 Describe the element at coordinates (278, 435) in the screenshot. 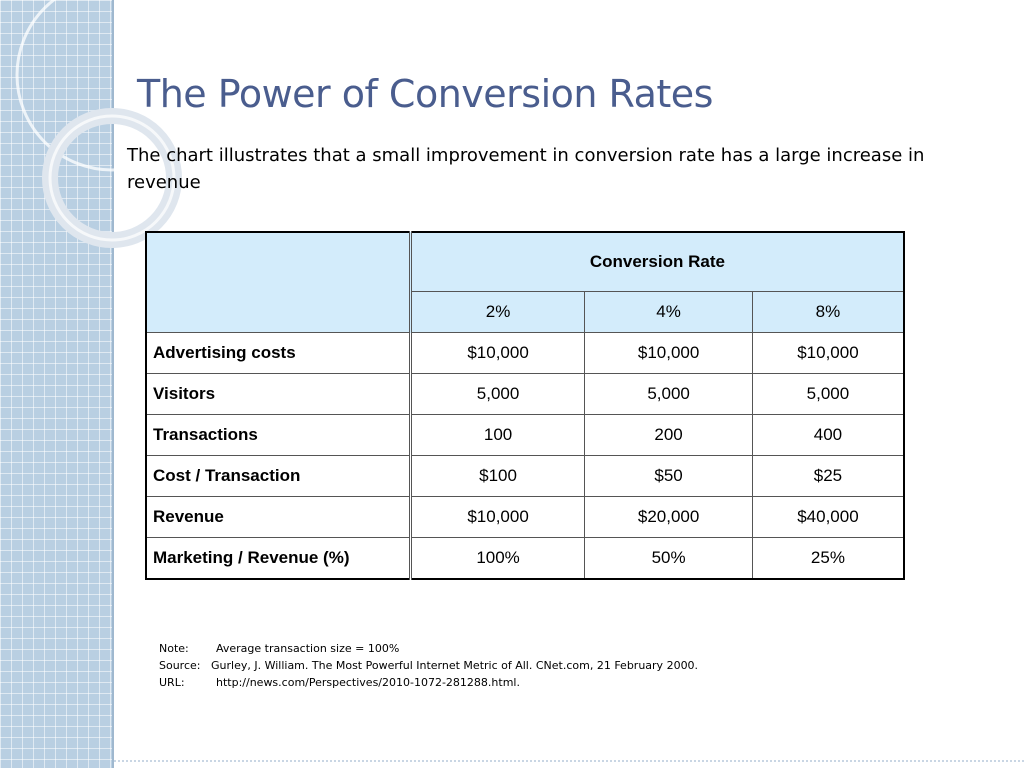

I see `row-label: Transactions` at that location.